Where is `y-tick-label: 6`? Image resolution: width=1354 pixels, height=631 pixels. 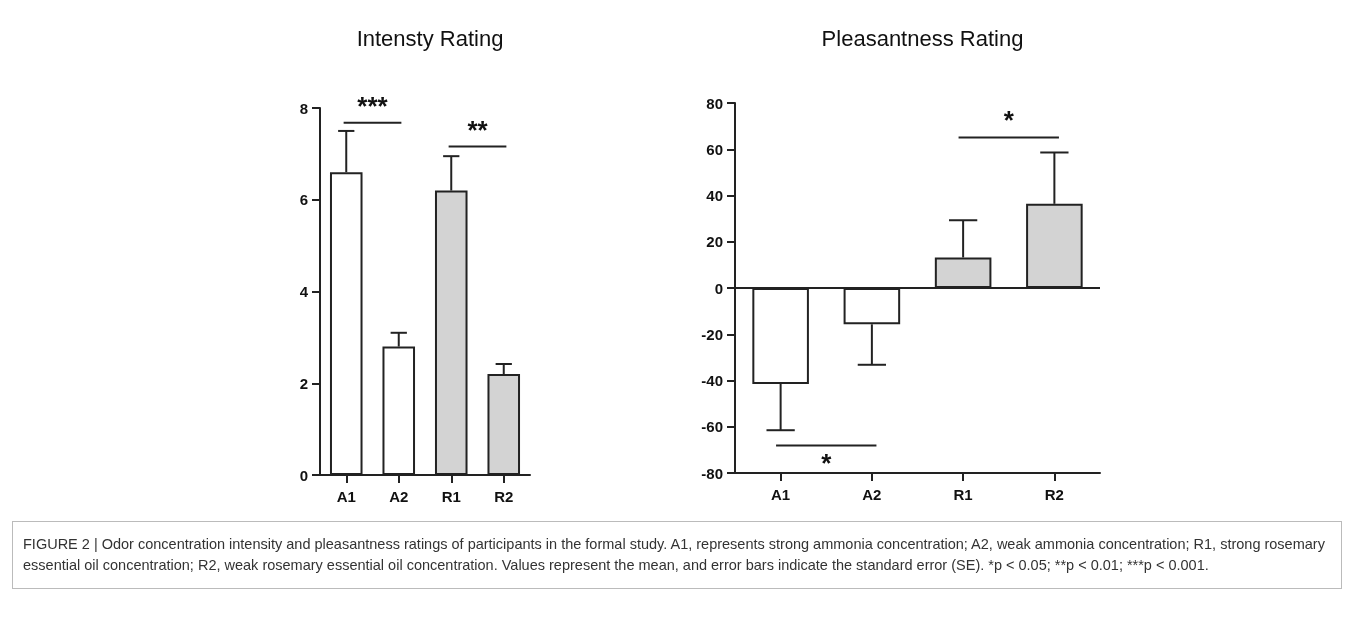
y-tick-label: 6 is located at coordinates (303, 200).